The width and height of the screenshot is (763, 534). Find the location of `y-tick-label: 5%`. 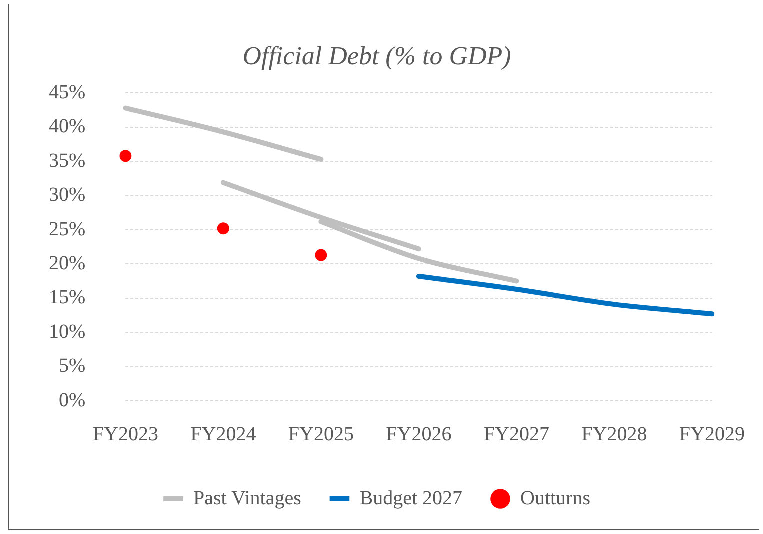

y-tick-label: 5% is located at coordinates (72, 366).